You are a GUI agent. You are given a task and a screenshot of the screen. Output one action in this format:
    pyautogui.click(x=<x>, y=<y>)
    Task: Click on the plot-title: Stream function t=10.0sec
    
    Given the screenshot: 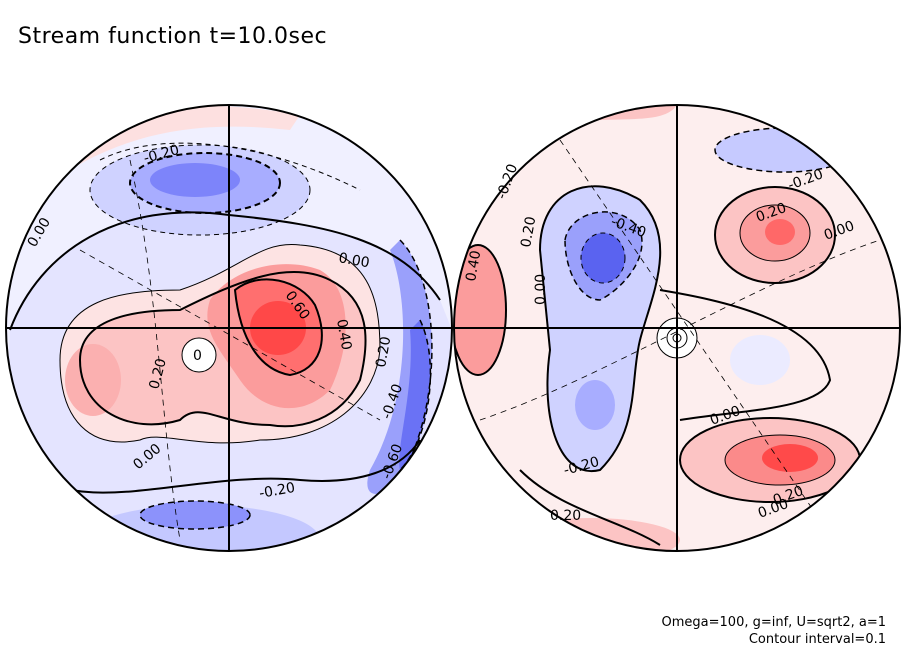 What is the action you would take?
    pyautogui.click(x=173, y=36)
    